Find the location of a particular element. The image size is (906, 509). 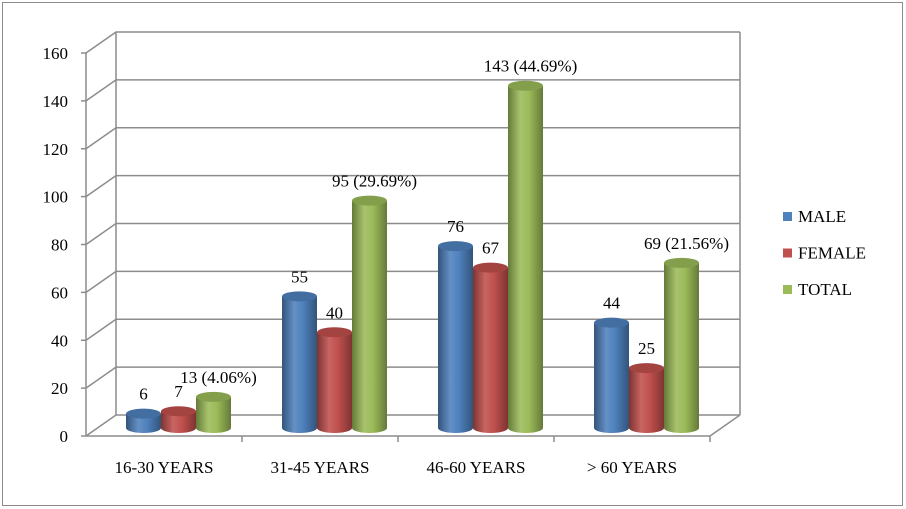

y-tick-label: 140 is located at coordinates (56, 101).